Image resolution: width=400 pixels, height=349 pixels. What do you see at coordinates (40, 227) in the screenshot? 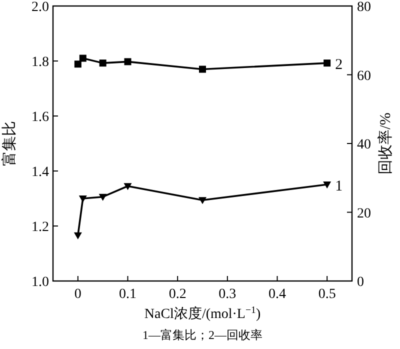
I see `y-tick-label: 1.2` at bounding box center [40, 227].